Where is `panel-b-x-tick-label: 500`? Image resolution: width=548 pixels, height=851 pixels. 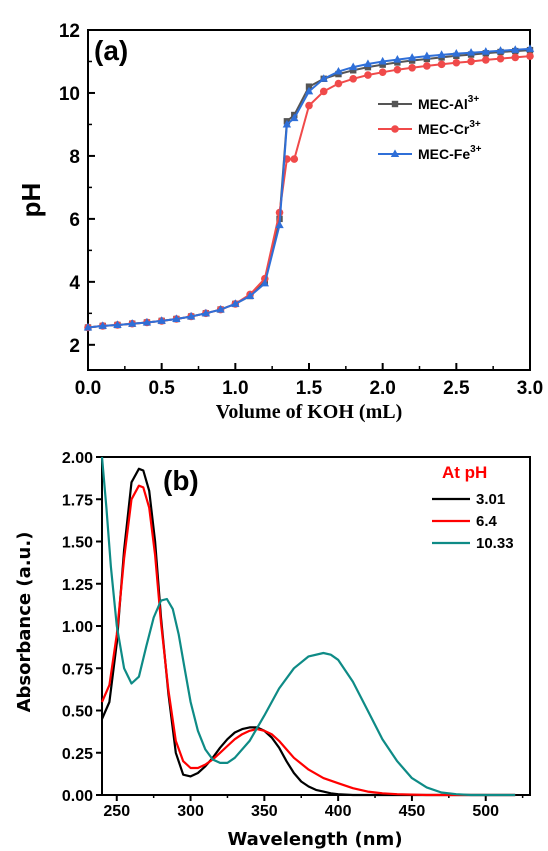
panel-b-x-tick-label: 500 is located at coordinates (485, 811).